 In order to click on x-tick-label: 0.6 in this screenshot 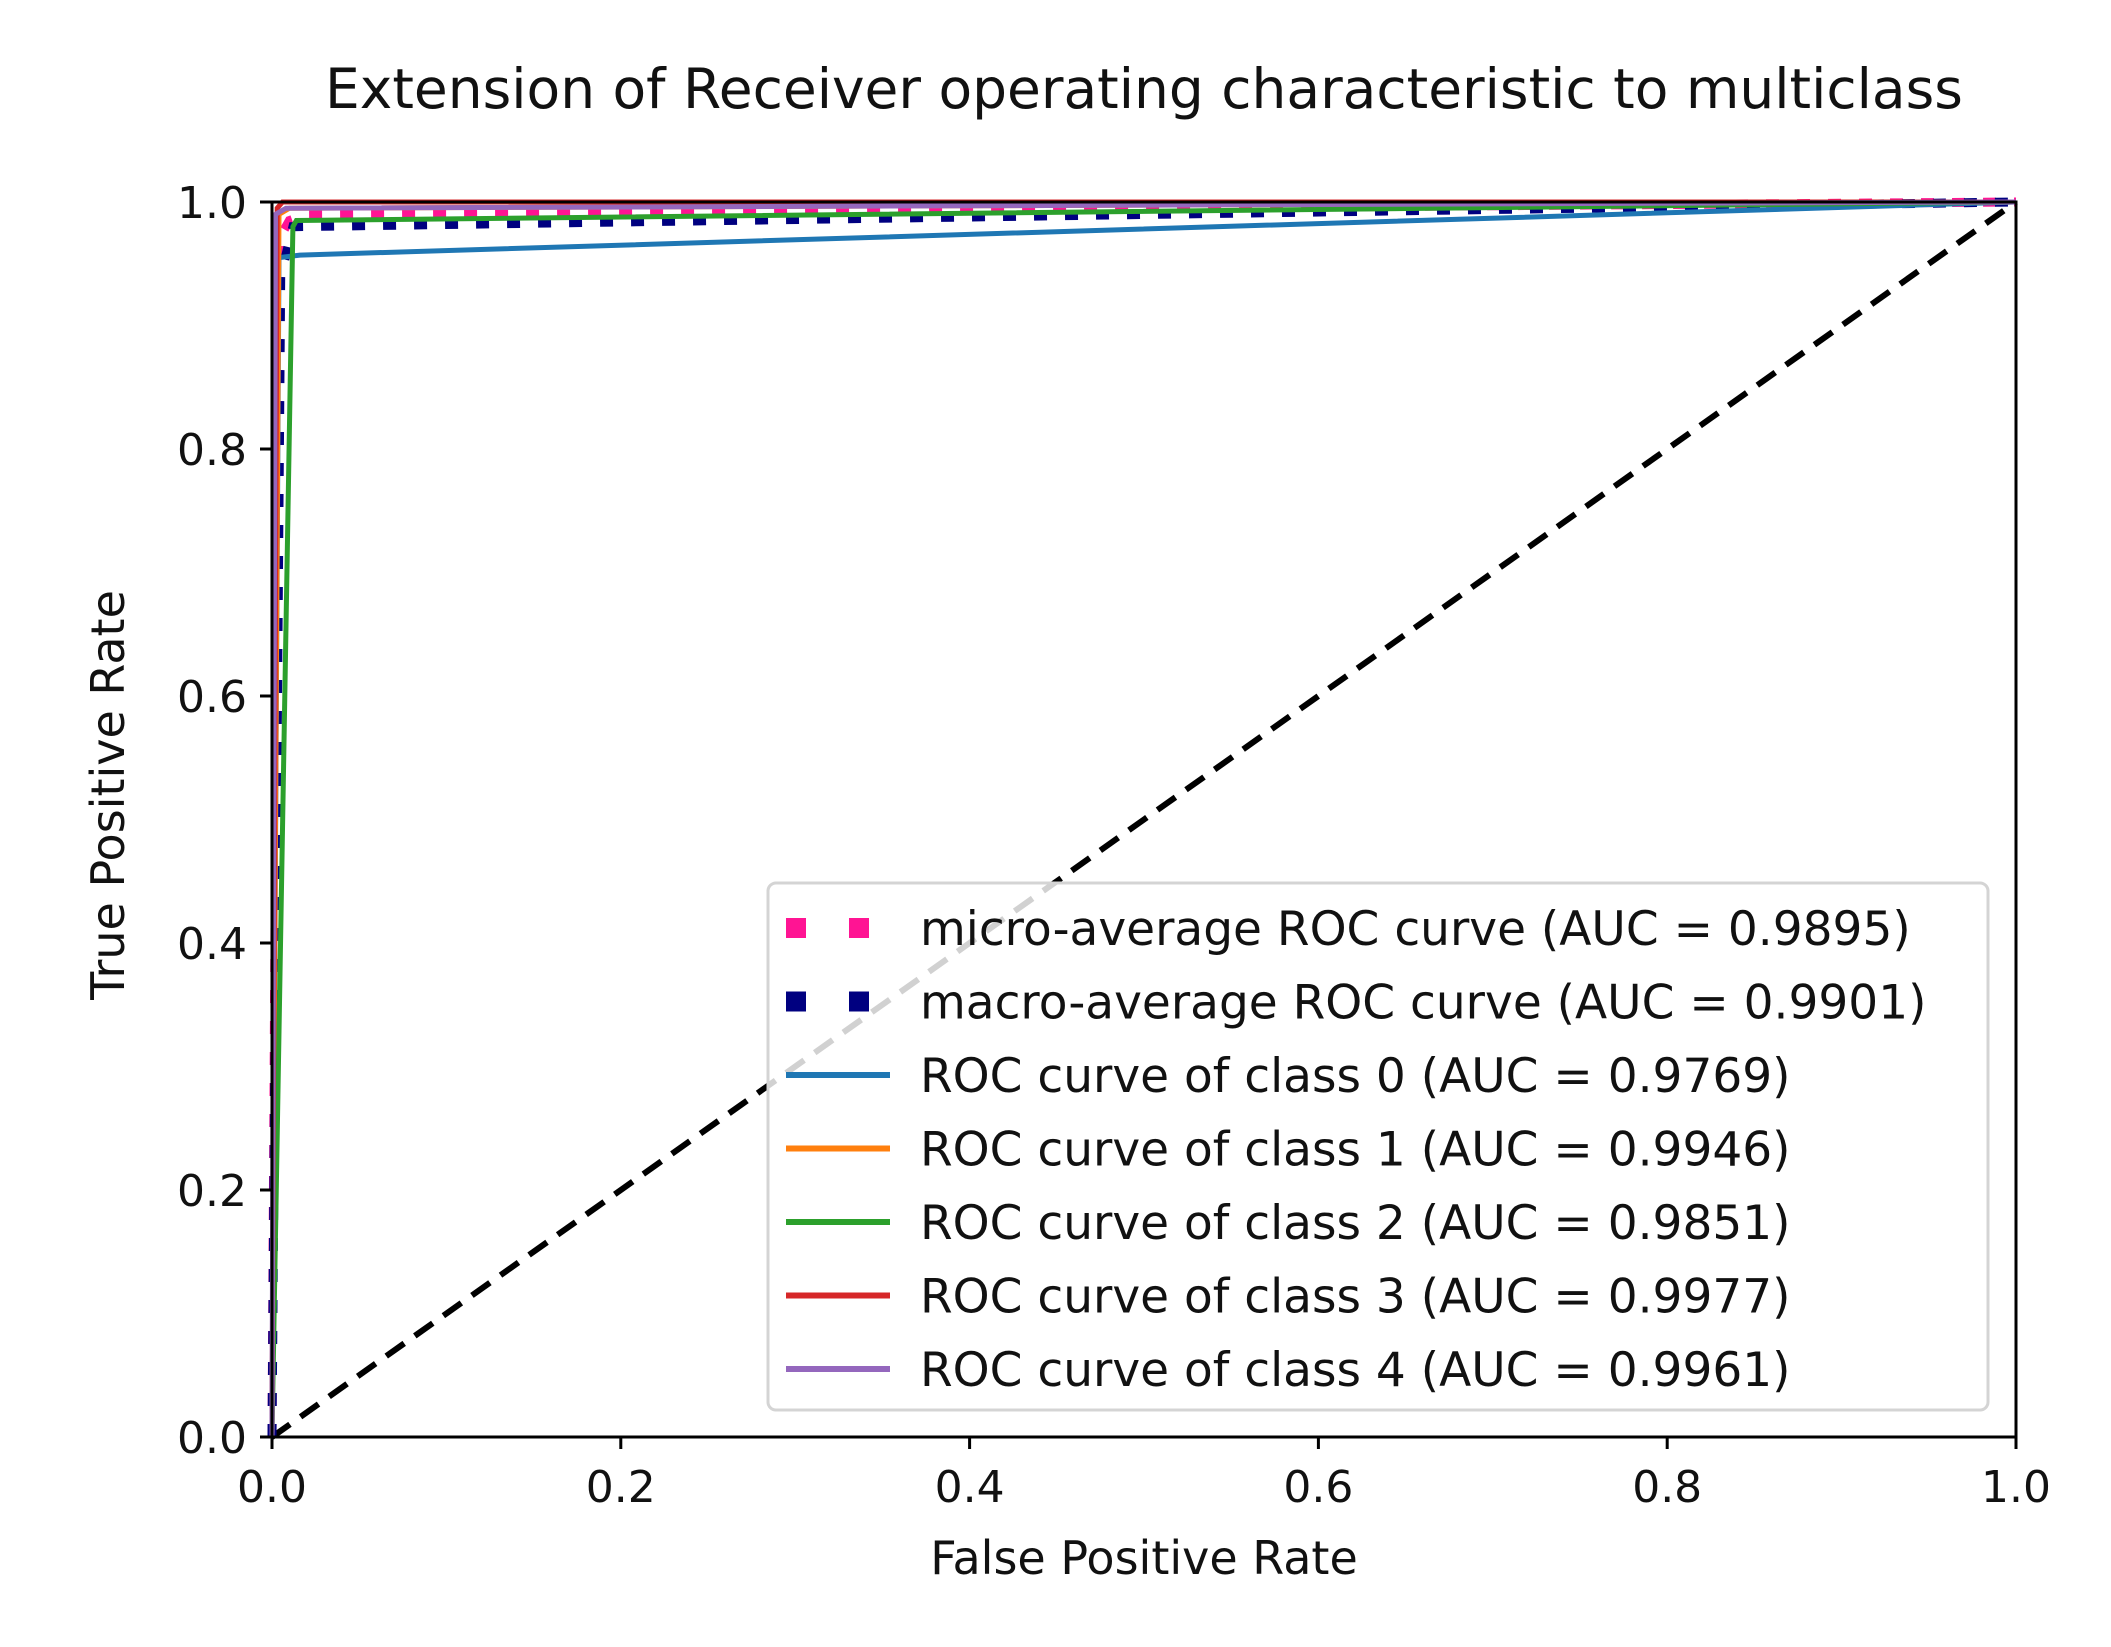, I will do `click(1318, 1487)`.